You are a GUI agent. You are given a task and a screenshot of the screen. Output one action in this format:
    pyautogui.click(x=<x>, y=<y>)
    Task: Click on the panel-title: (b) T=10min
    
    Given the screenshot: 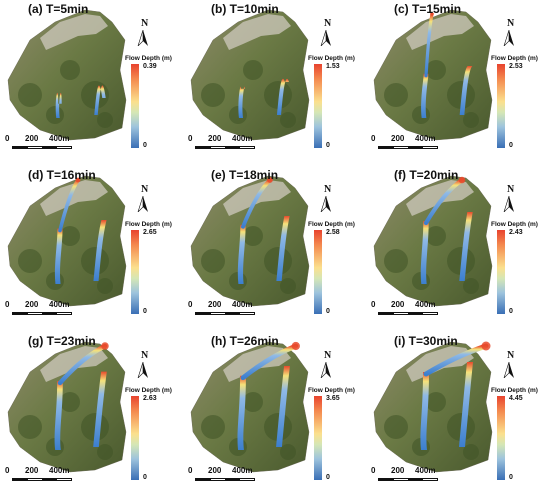 What is the action you would take?
    pyautogui.click(x=245, y=9)
    